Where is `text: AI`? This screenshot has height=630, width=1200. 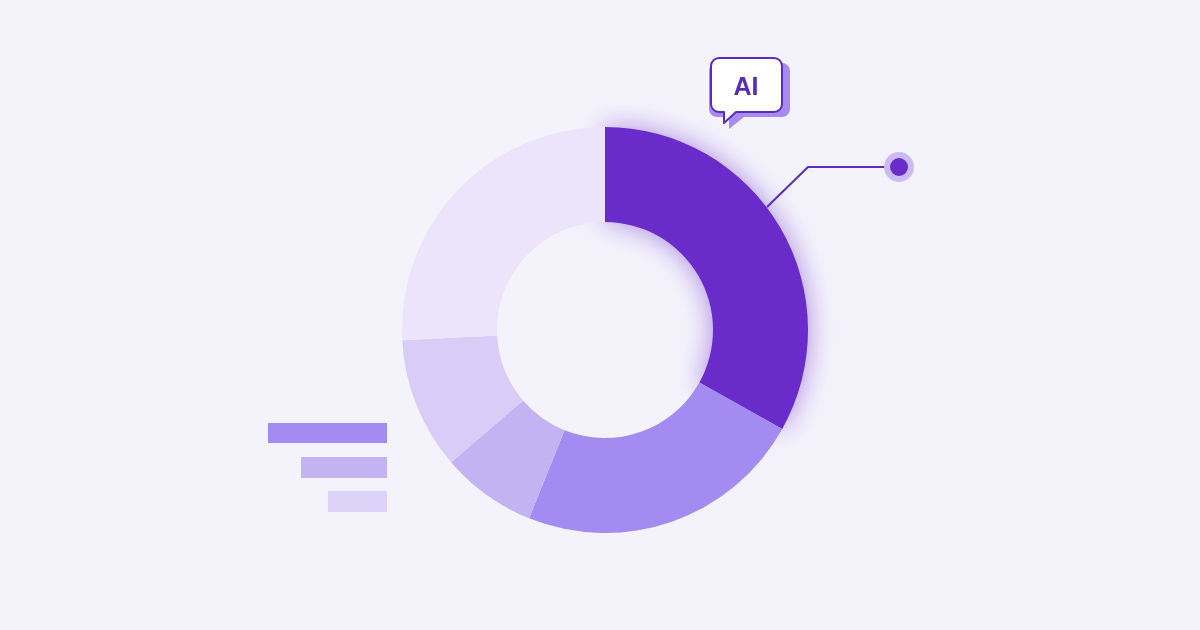
text: AI is located at coordinates (746, 86).